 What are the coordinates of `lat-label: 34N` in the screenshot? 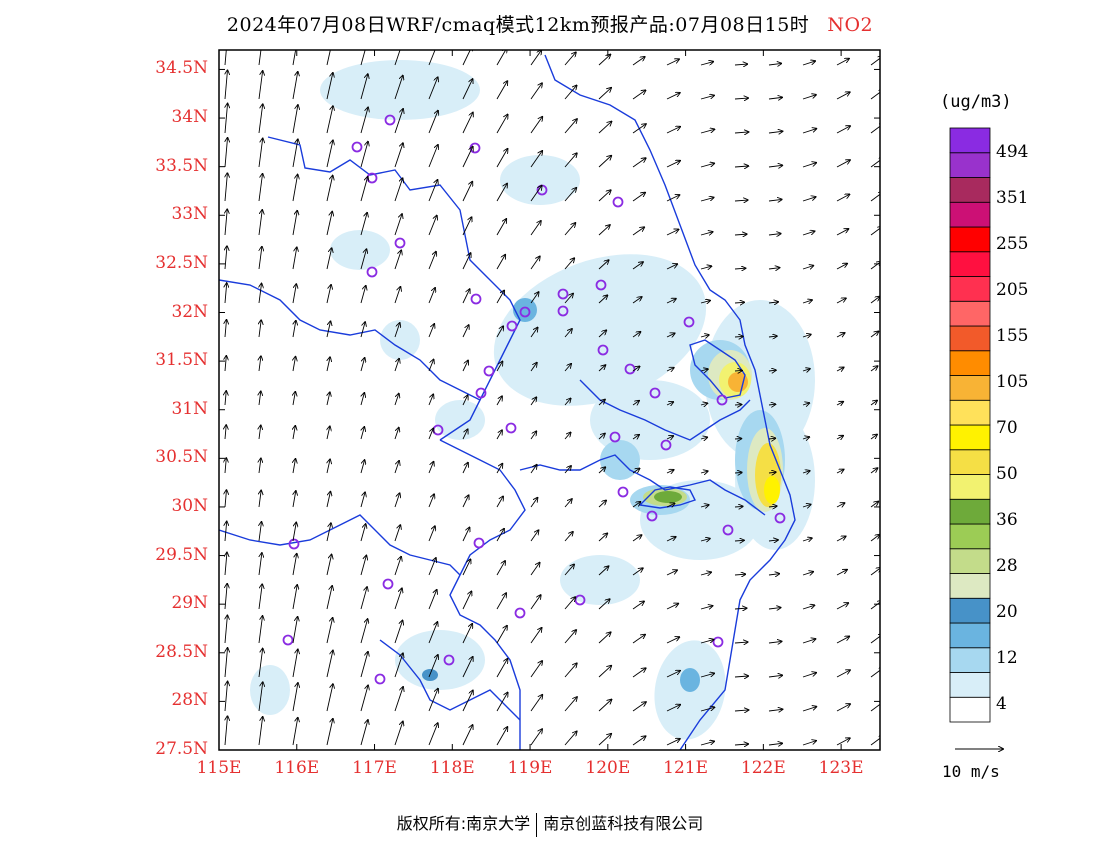 It's located at (189, 117).